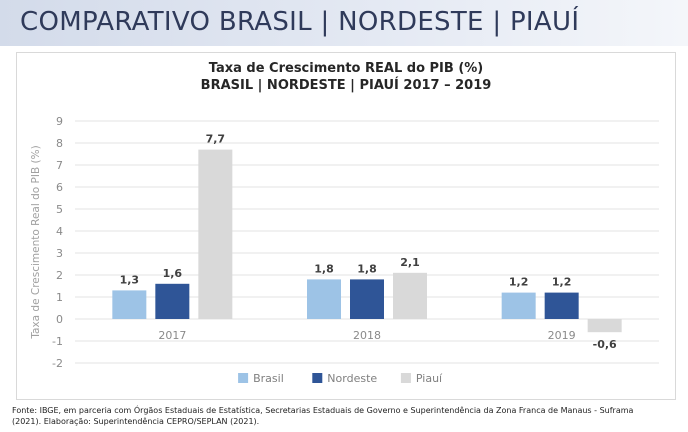 The width and height of the screenshot is (688, 432). Describe the element at coordinates (59, 165) in the screenshot. I see `y-tick-label: 7` at that location.